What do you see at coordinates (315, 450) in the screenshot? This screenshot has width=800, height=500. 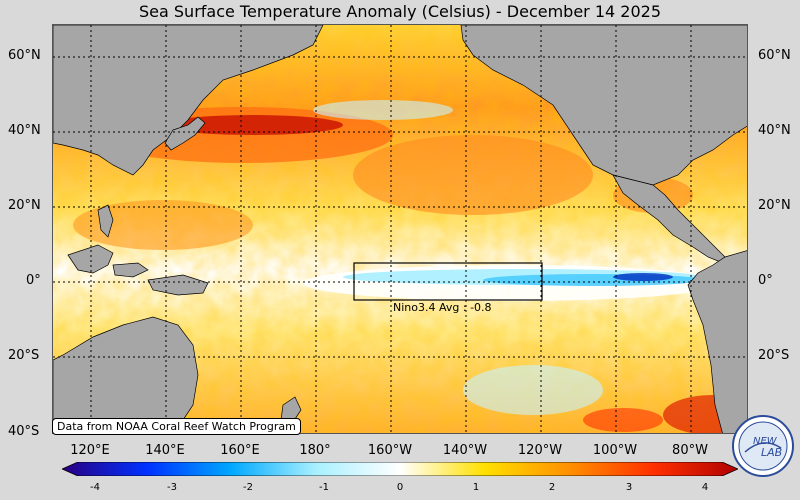 I see `lon-label: 180°` at bounding box center [315, 450].